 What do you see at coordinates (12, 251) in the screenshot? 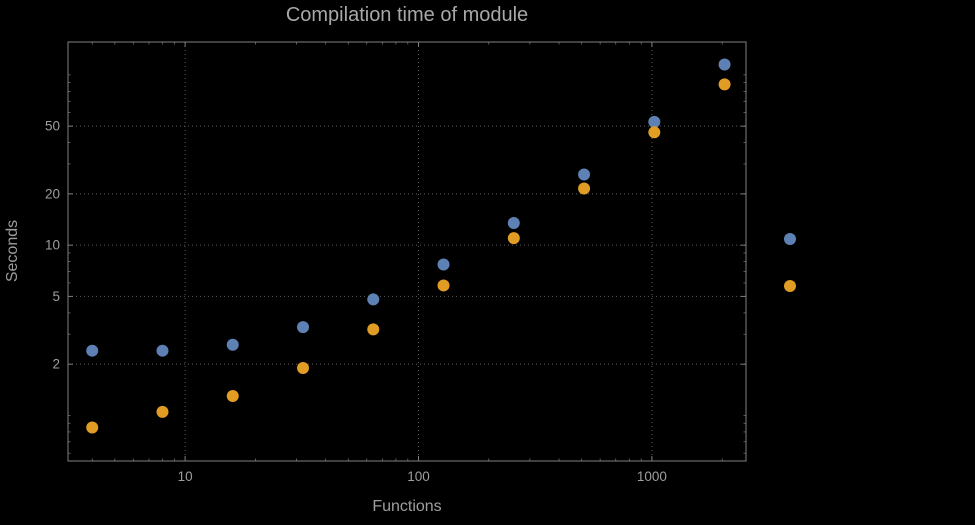
I see `y-axis-label: Seconds` at bounding box center [12, 251].